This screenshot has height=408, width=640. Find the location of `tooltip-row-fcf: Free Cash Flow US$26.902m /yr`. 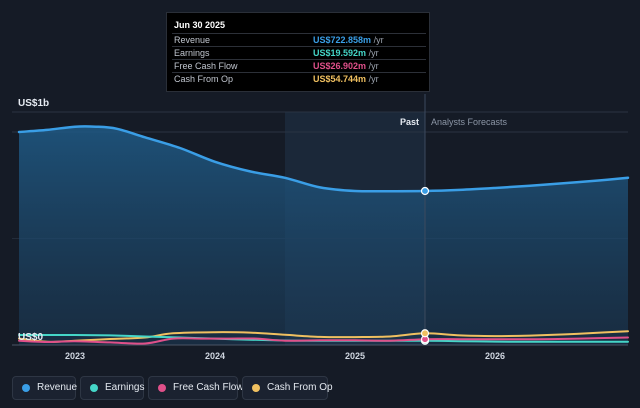

tooltip-row-fcf: Free Cash Flow US$26.902m /yr is located at coordinates (299, 66).